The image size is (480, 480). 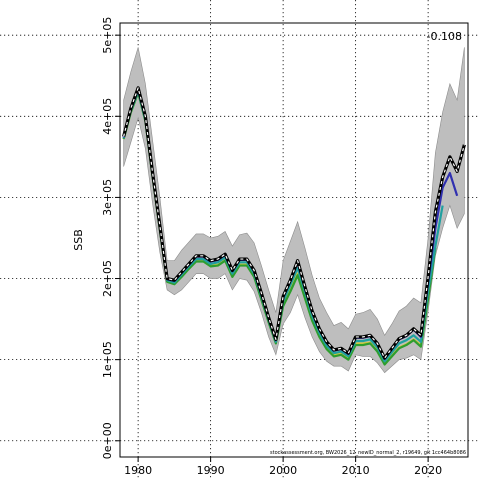 What do you see at coordinates (283, 470) in the screenshot?
I see `x-tick-label-2000: 2000` at bounding box center [283, 470].